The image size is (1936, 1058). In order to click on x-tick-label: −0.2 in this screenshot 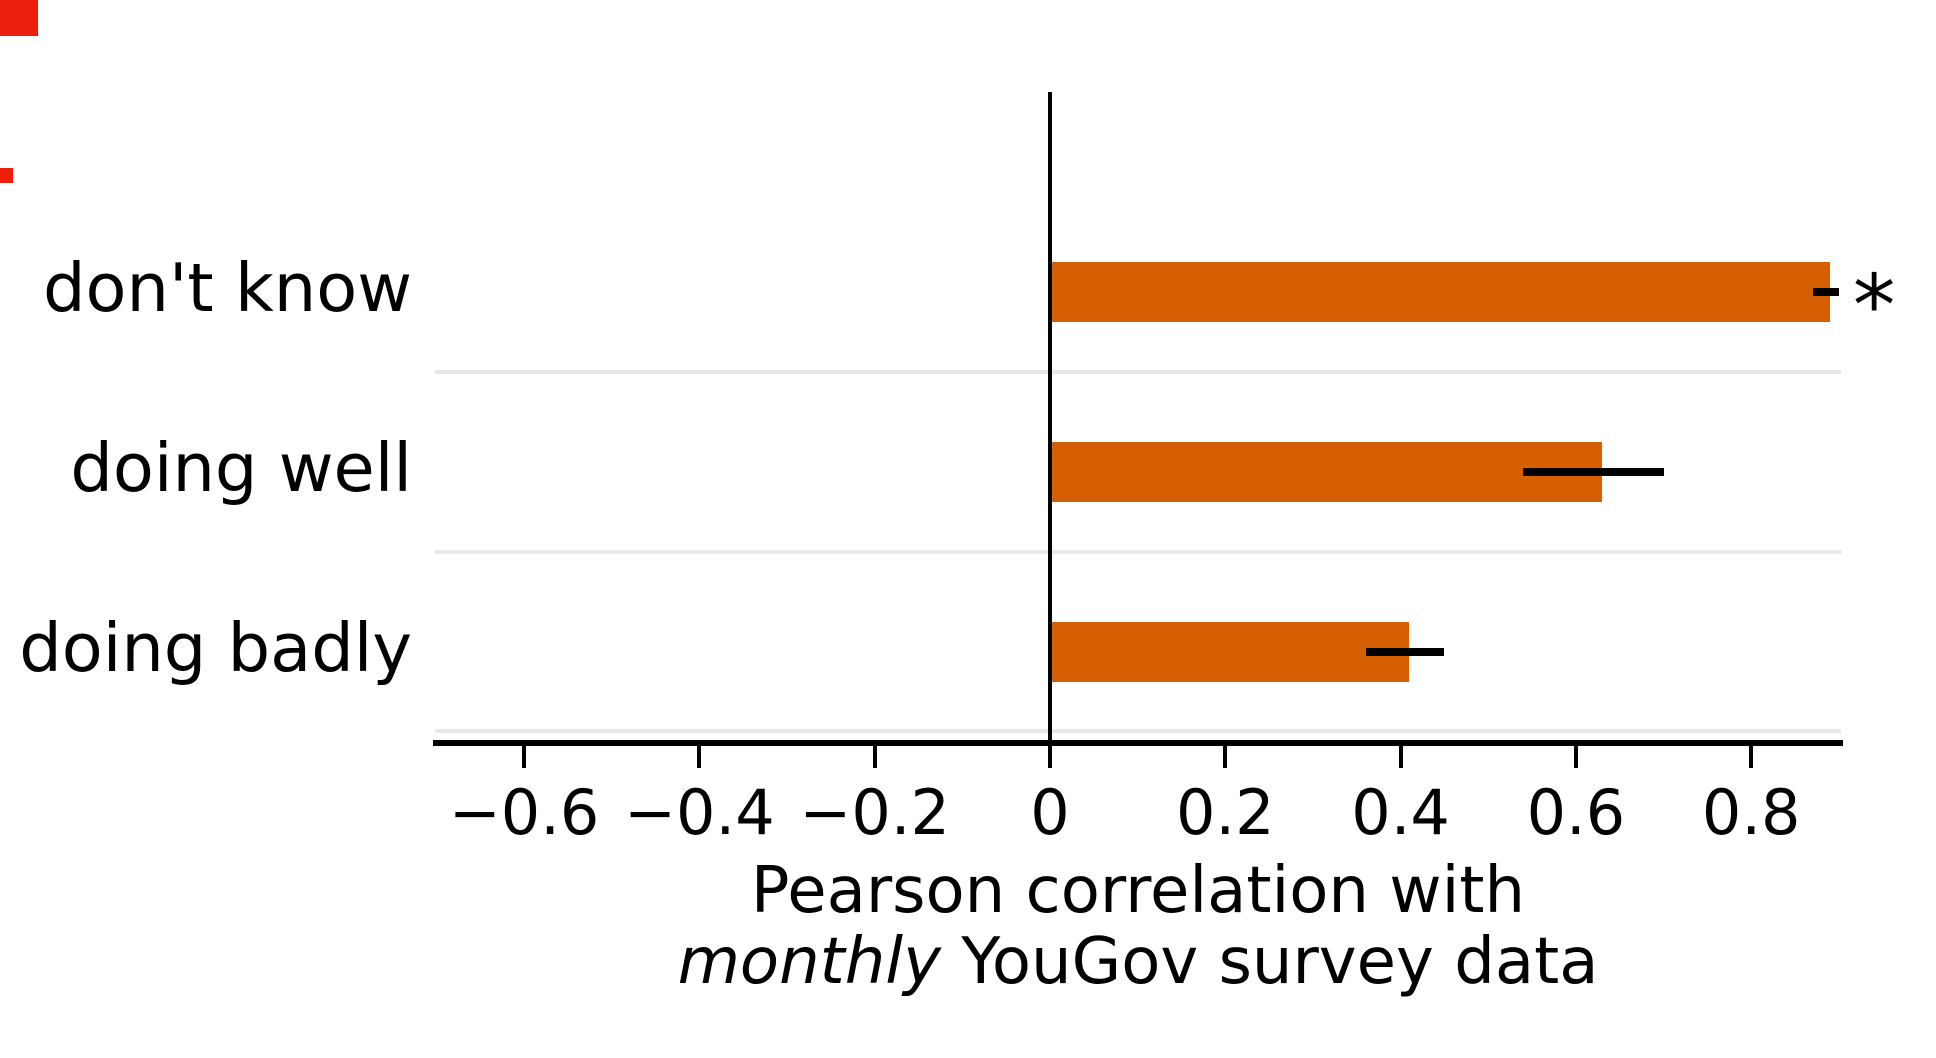, I will do `click(874, 812)`.